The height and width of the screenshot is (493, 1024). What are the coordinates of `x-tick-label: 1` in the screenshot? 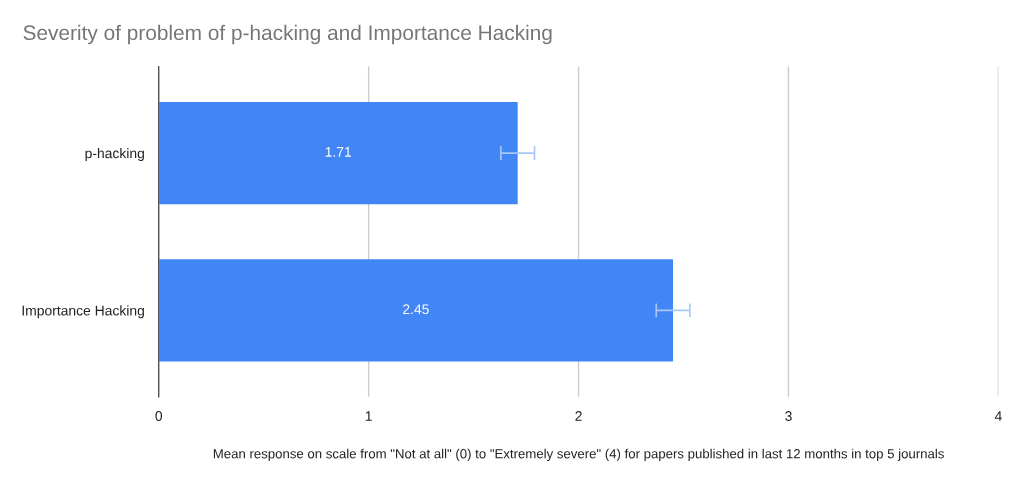 It's located at (368, 416).